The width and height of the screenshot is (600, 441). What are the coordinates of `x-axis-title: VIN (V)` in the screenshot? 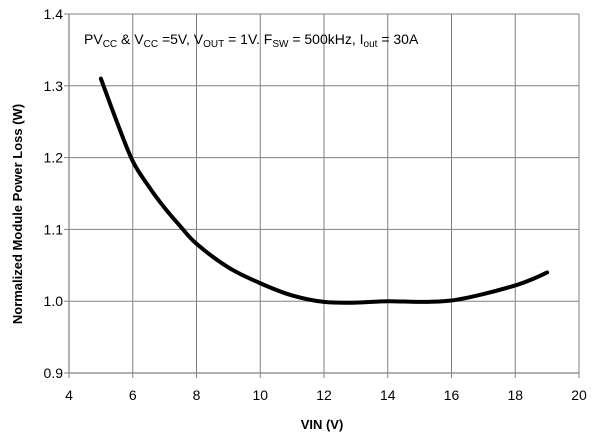 It's located at (322, 424).